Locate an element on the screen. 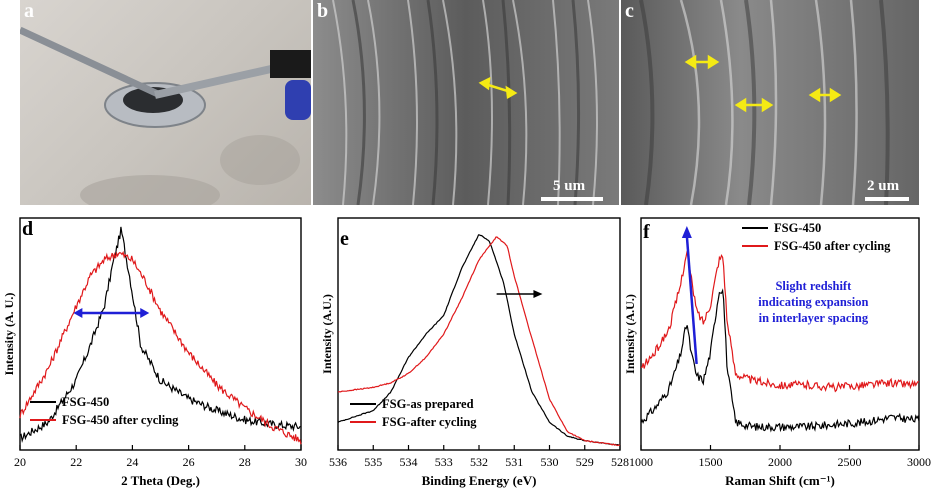 The height and width of the screenshot is (490, 935). x-tick-label: 534 is located at coordinates (409, 462).